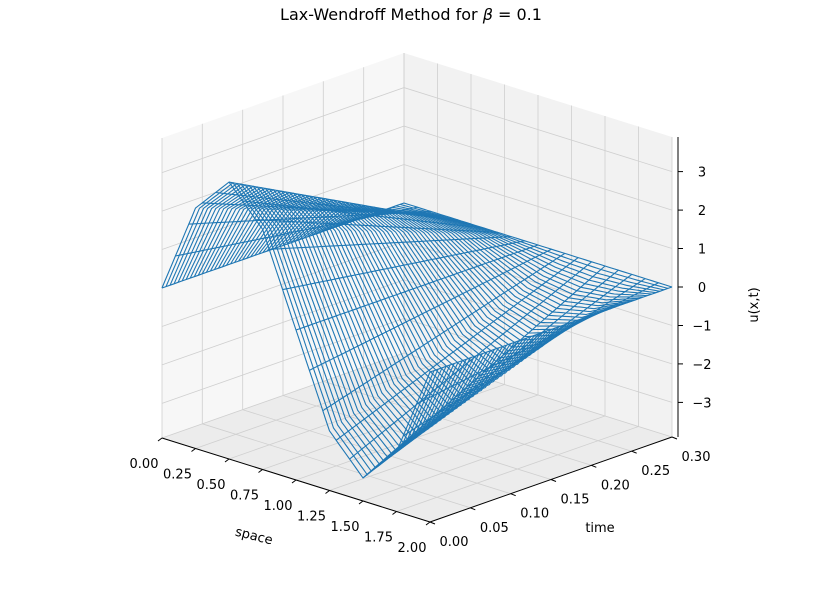 This screenshot has height=605, width=823. Describe the element at coordinates (254, 537) in the screenshot. I see `x-axis-label: space` at that location.